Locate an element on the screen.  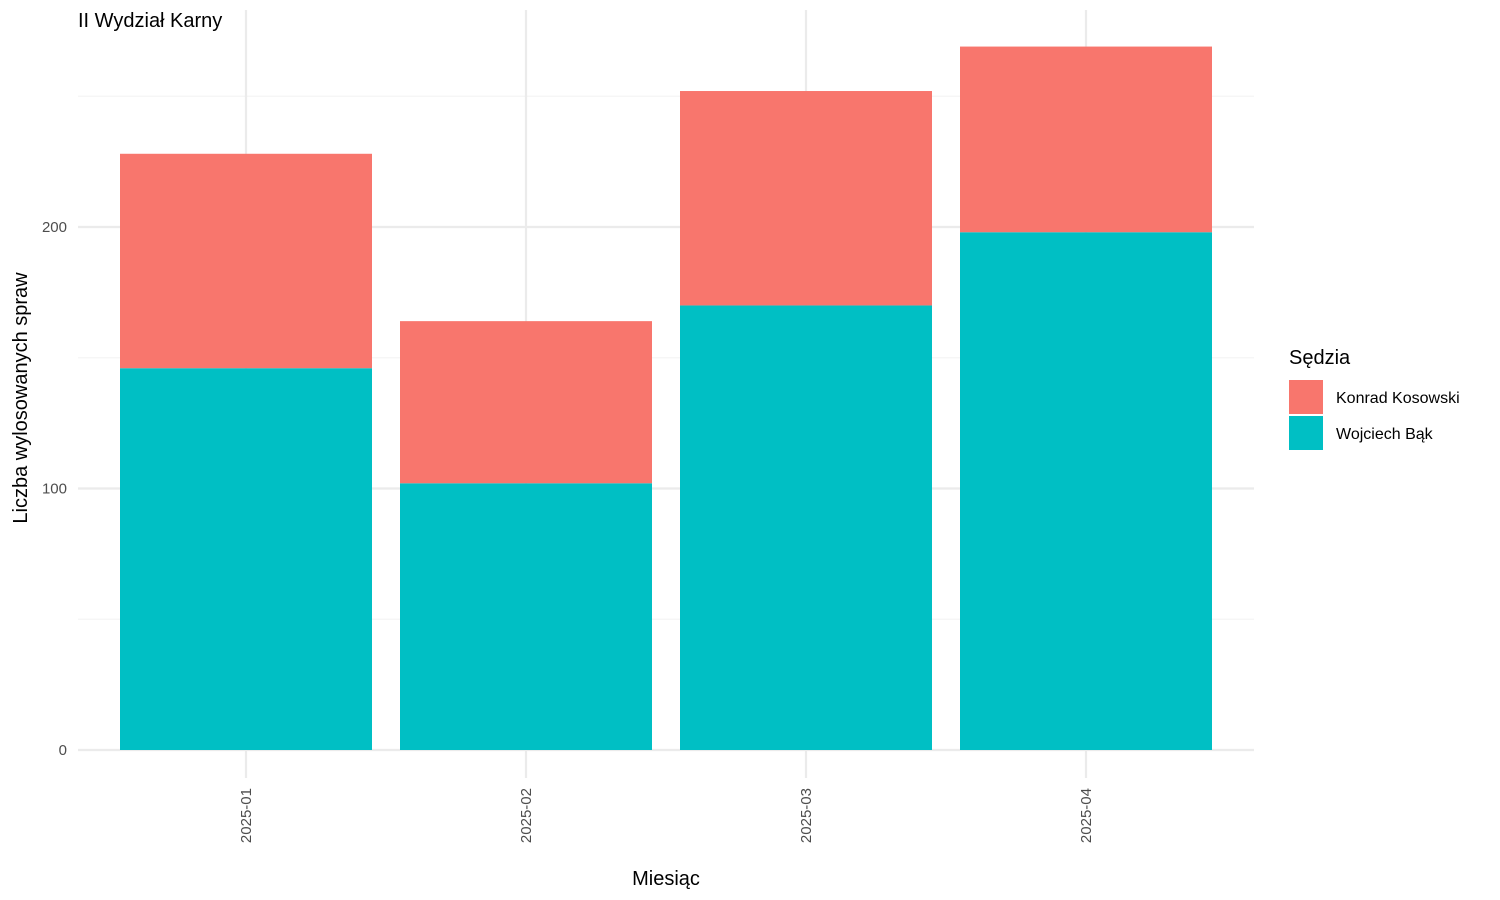
x-axis-title: Miesiąc is located at coordinates (666, 879).